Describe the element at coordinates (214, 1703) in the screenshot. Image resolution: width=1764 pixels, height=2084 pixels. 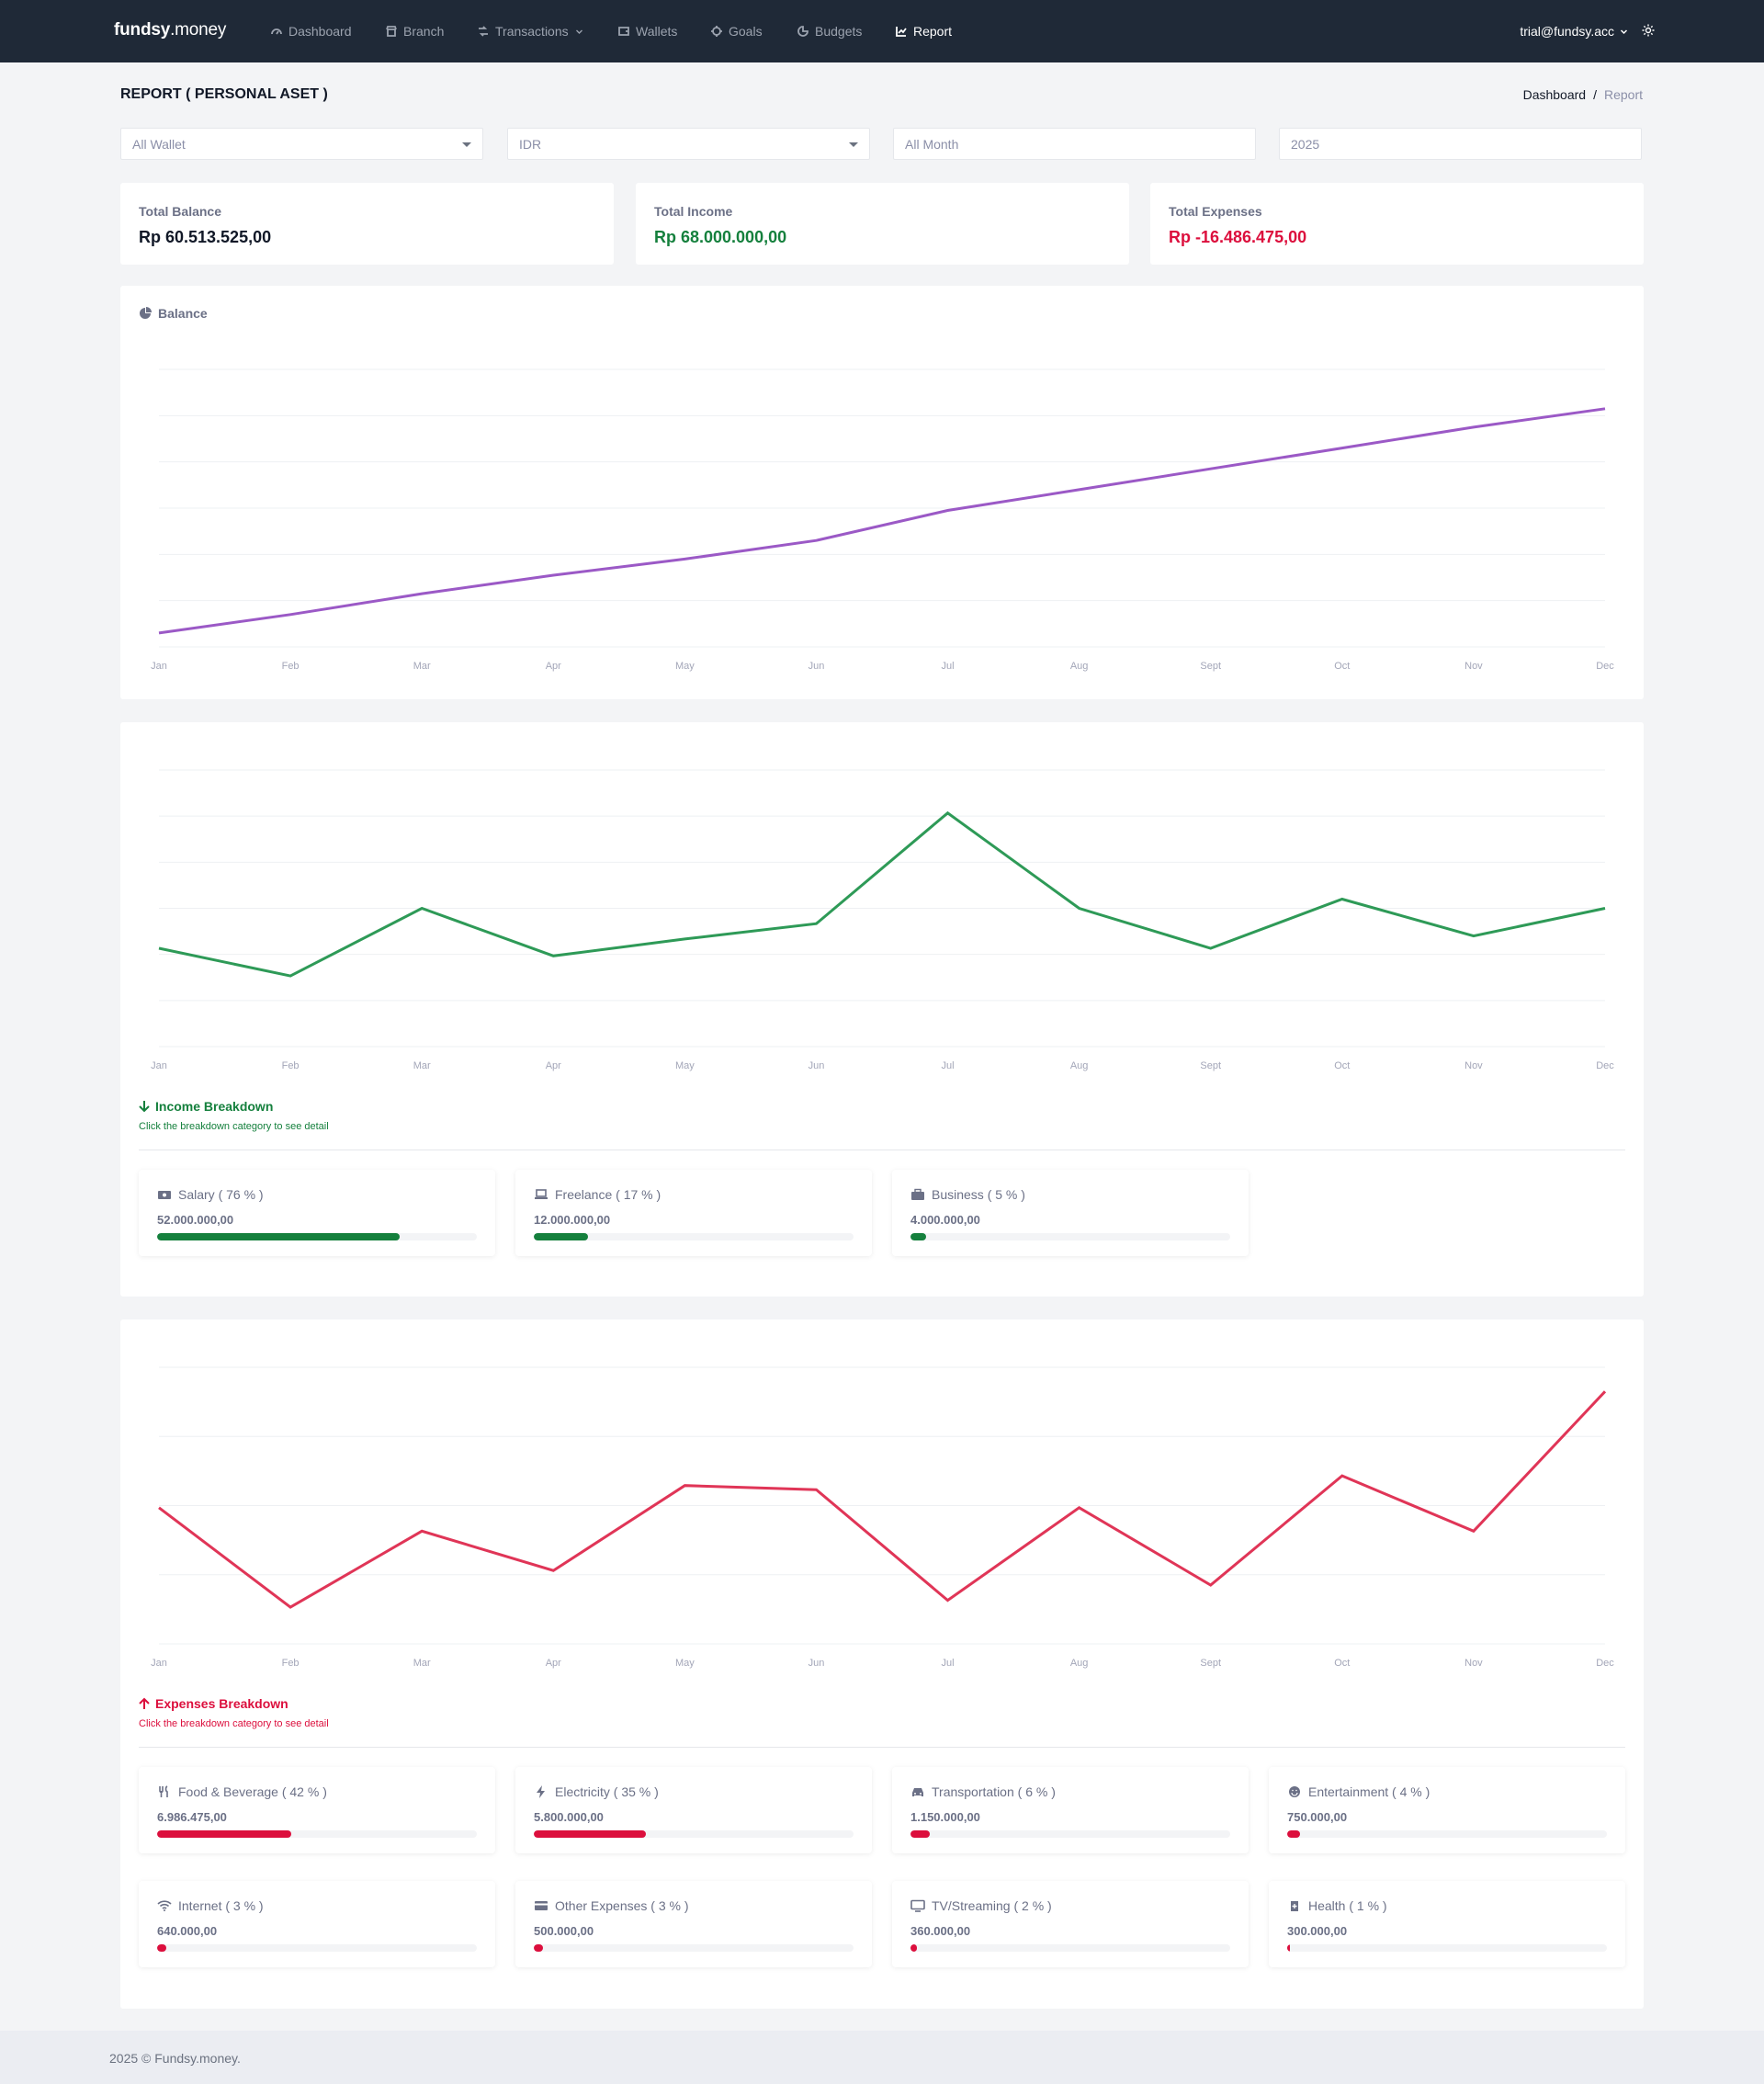
I see `expenses-breakdown-title: Expenses Breakdown` at that location.